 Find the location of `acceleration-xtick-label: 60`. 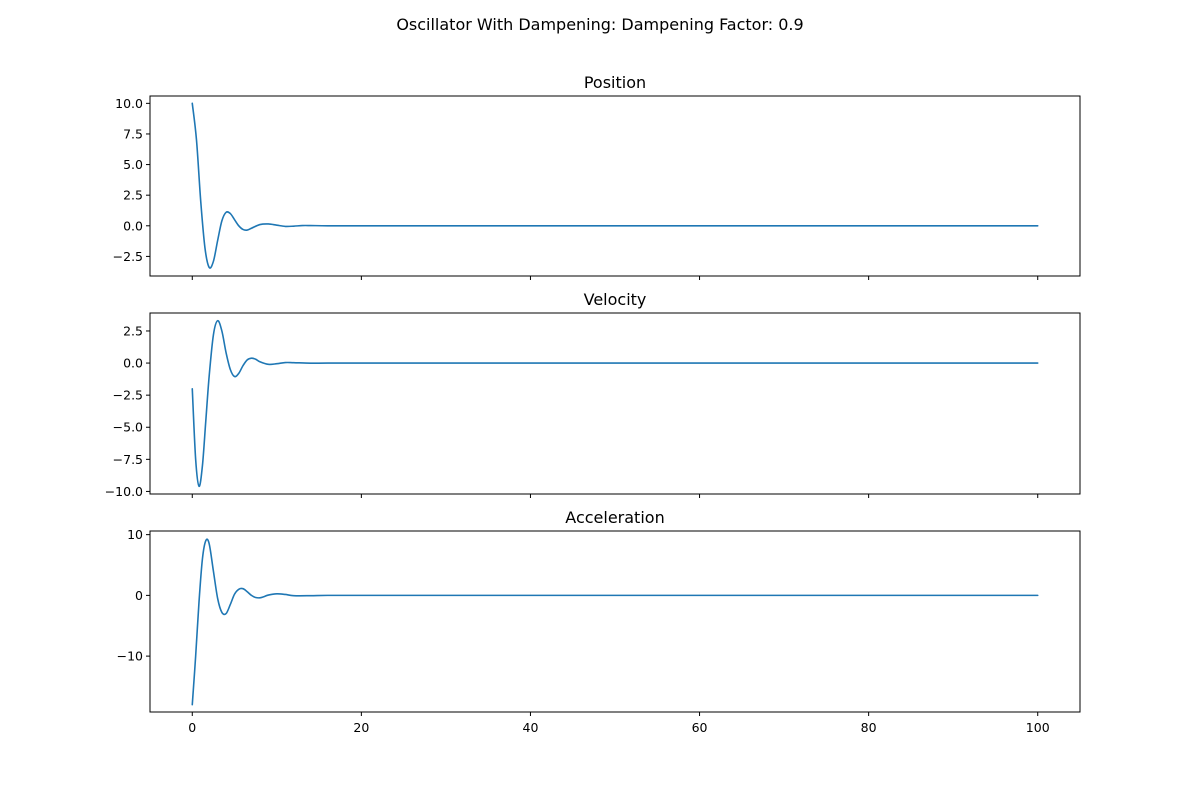

acceleration-xtick-label: 60 is located at coordinates (700, 727).